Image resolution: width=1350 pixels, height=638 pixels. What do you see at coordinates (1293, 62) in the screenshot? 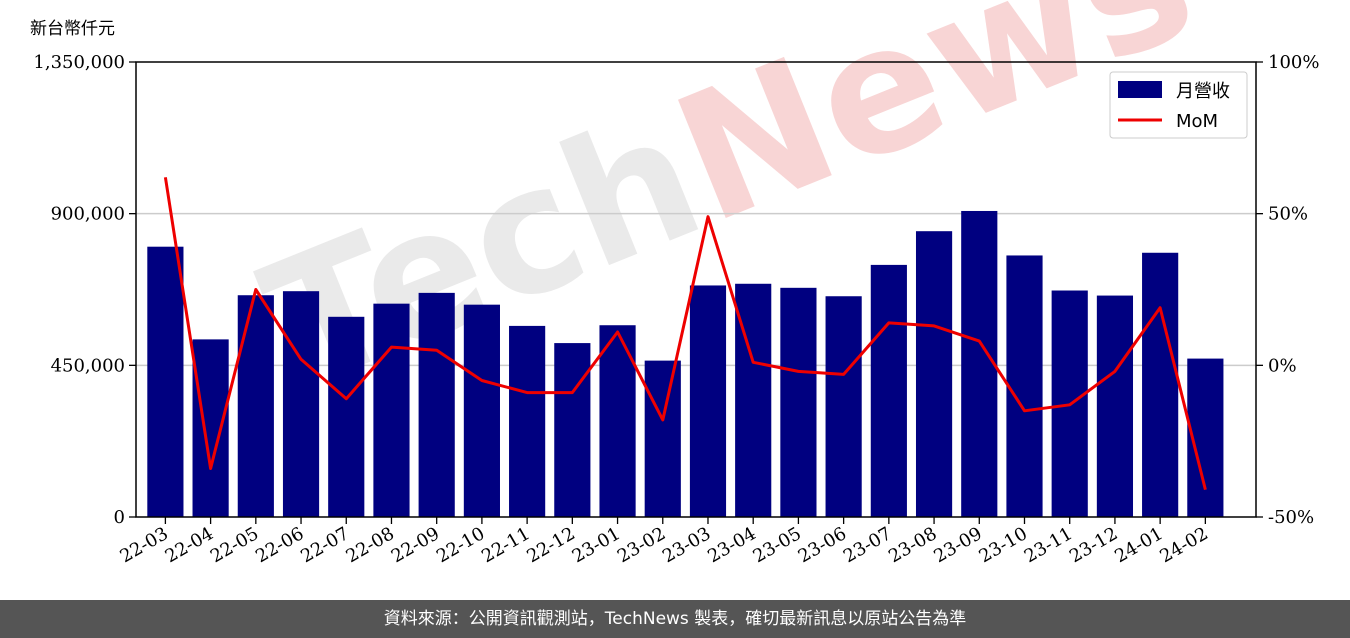
I see `y-right-tick-label: 100%` at bounding box center [1293, 62].